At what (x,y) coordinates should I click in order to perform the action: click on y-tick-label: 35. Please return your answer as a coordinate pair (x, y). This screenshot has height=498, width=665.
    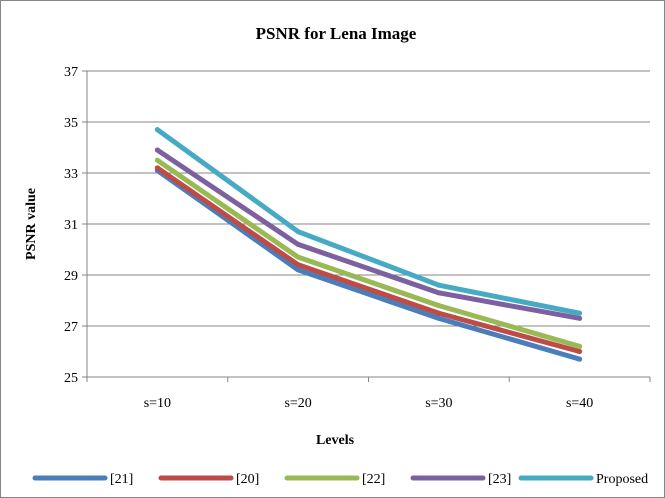
    Looking at the image, I should click on (71, 123).